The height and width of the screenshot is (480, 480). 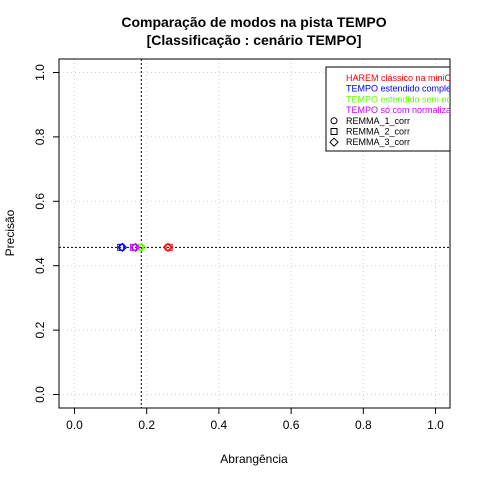 What do you see at coordinates (334, 121) in the screenshot?
I see `legend-marker-circle` at bounding box center [334, 121].